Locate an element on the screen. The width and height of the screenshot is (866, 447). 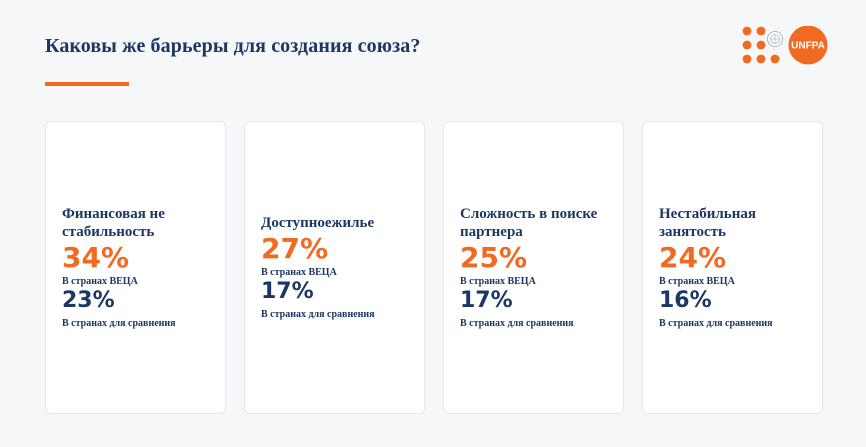
card-title: Сложность в поиске партнера is located at coordinates (529, 222).